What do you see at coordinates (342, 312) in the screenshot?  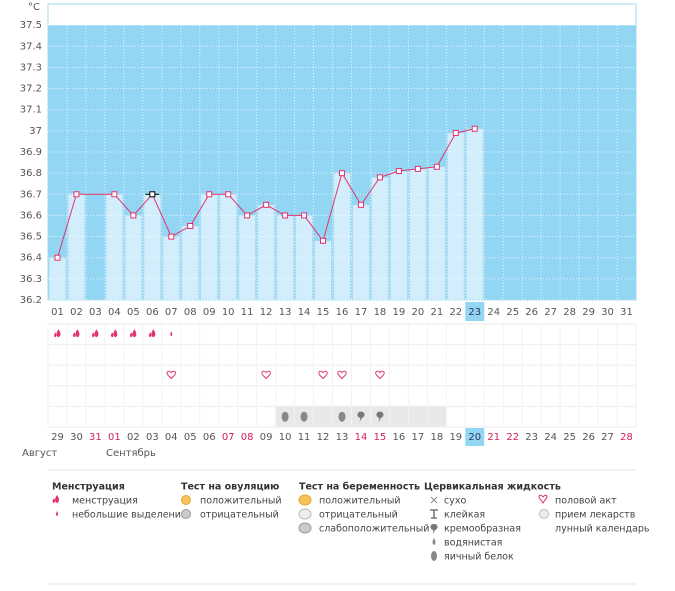 I see `day-label: 16` at bounding box center [342, 312].